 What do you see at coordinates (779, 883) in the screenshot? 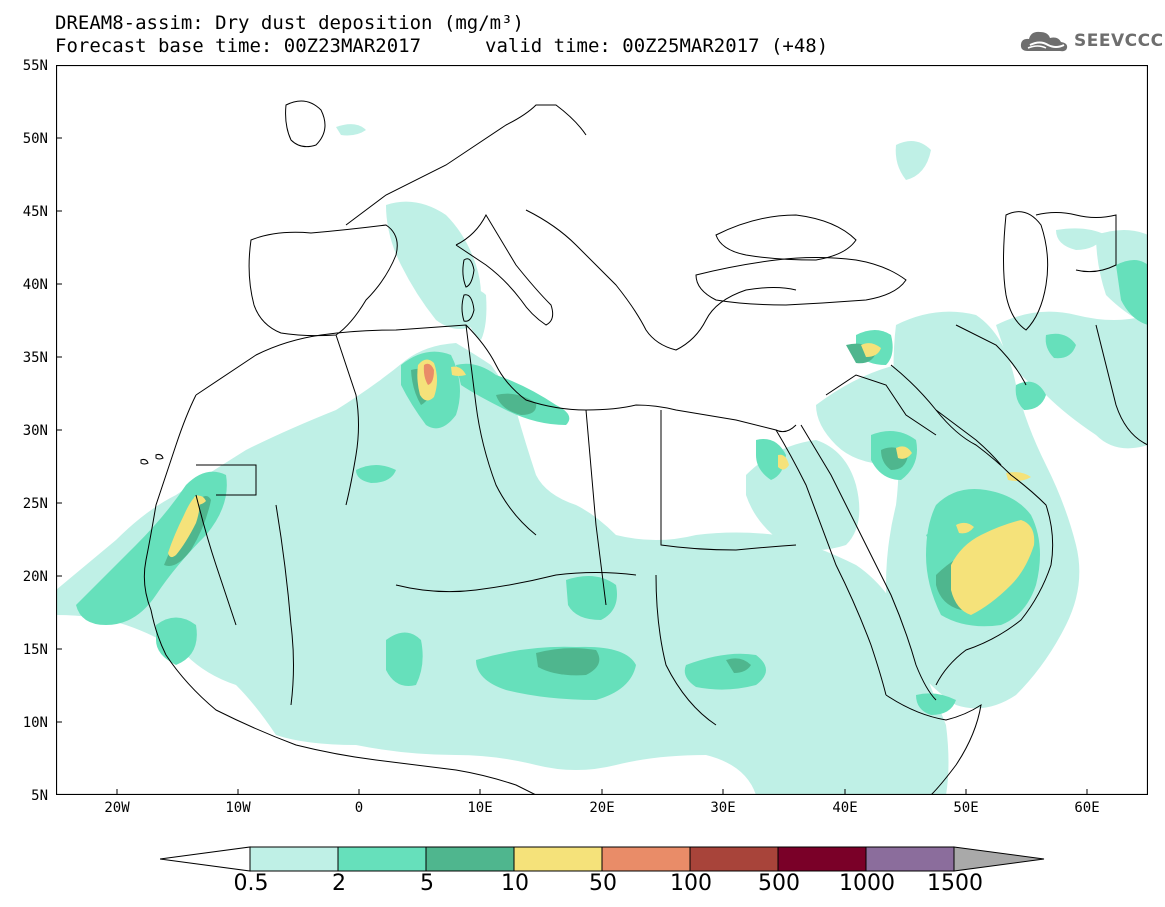
I see `legend-label-500: 500` at bounding box center [779, 883].